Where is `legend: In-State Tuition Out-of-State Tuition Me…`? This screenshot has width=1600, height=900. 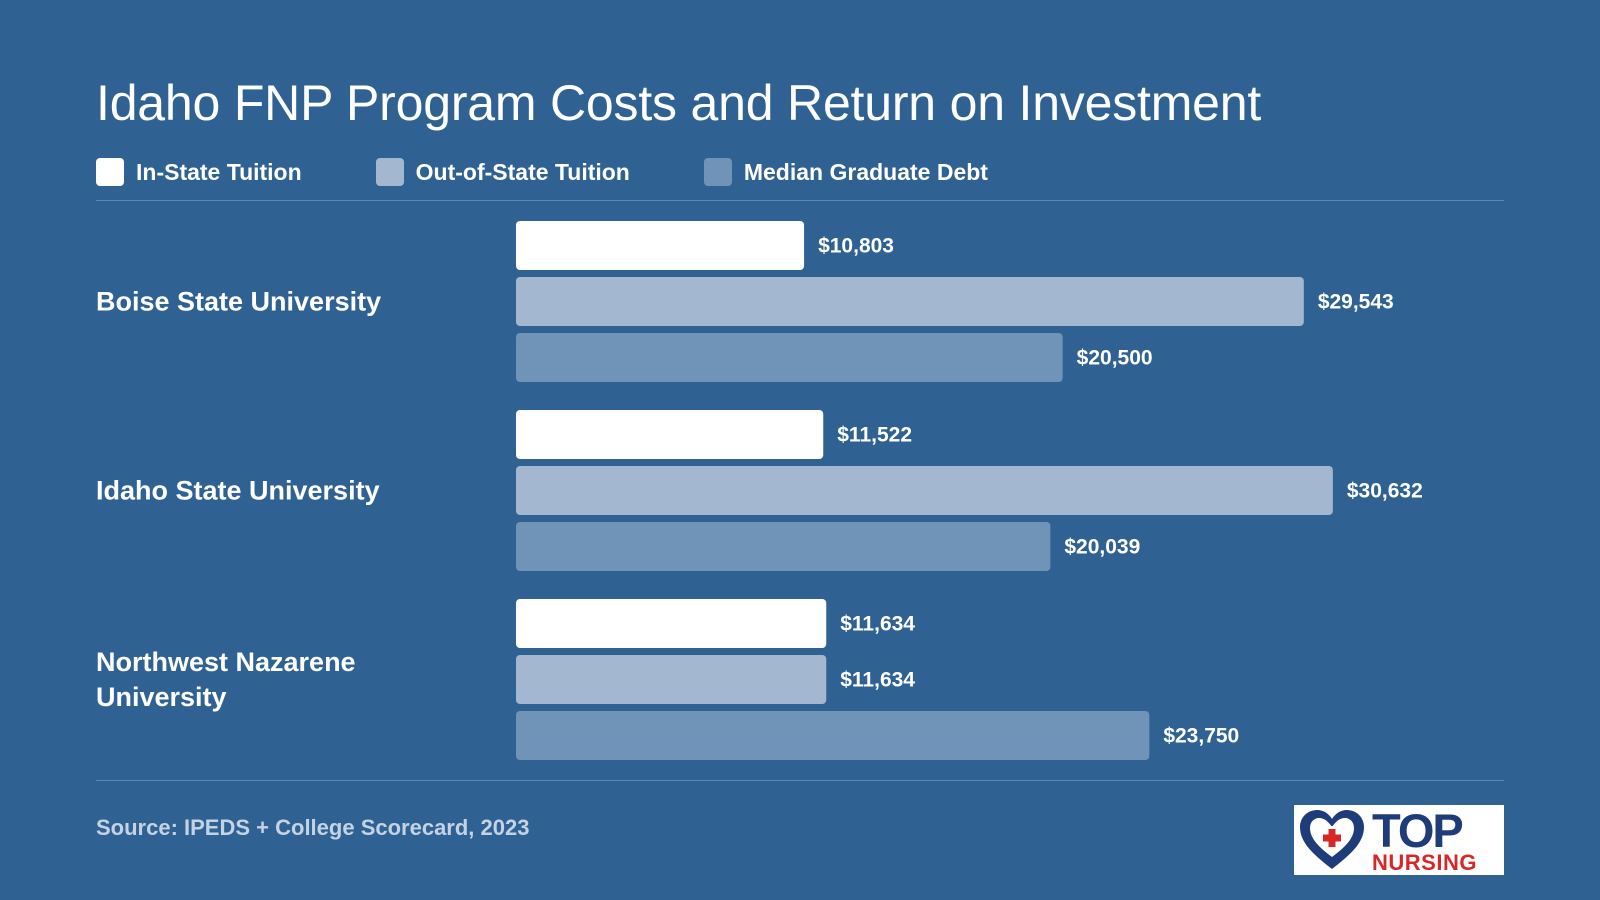
legend: In-State Tuition Out-of-State Tuition Me… is located at coordinates (579, 172).